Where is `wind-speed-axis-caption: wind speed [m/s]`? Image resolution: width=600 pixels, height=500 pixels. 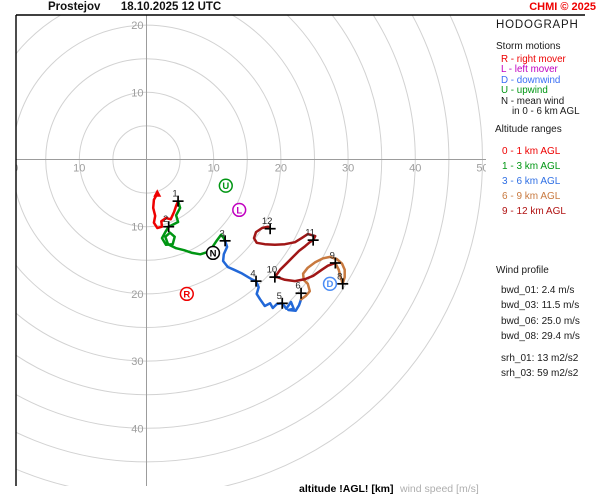 wind-speed-axis-caption: wind speed [m/s] is located at coordinates (439, 489).